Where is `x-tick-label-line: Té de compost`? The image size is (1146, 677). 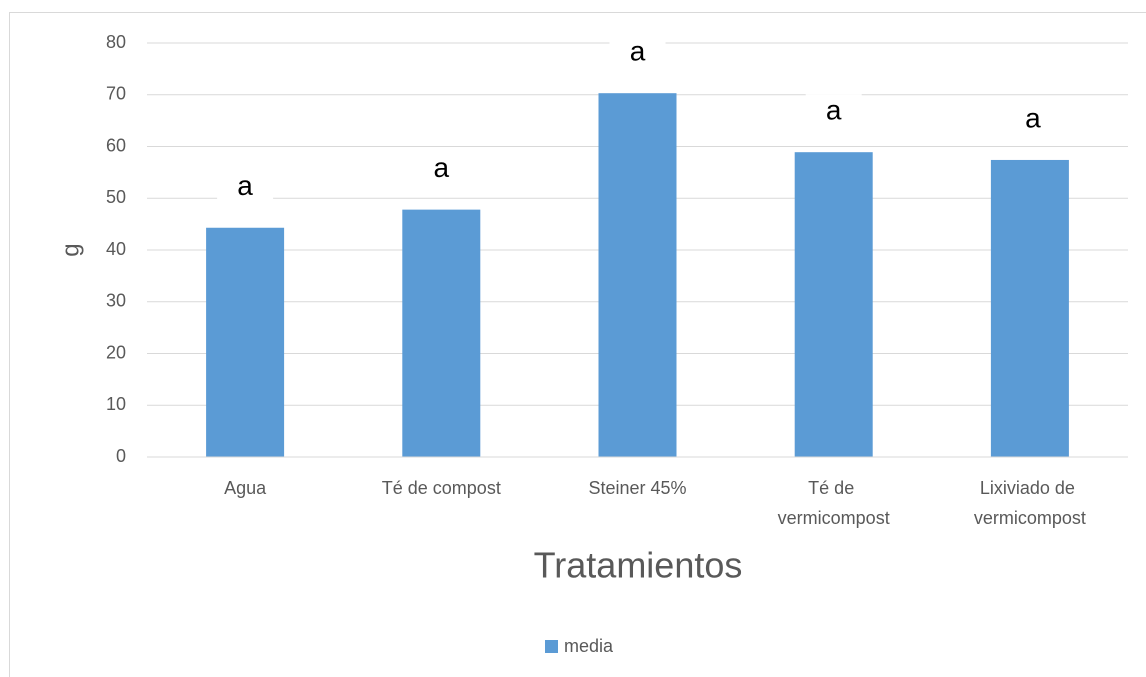 x-tick-label-line: Té de compost is located at coordinates (441, 488).